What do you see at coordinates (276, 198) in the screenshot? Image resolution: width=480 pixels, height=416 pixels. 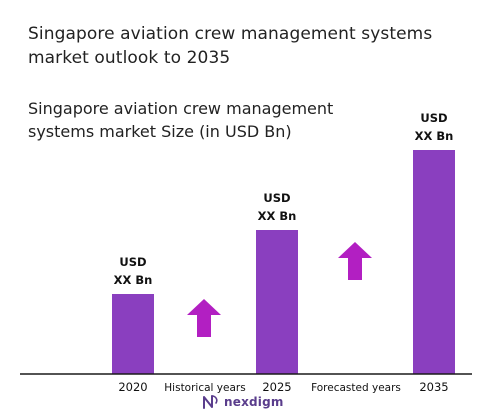 I see `data-label-2025-line1: USD` at bounding box center [276, 198].